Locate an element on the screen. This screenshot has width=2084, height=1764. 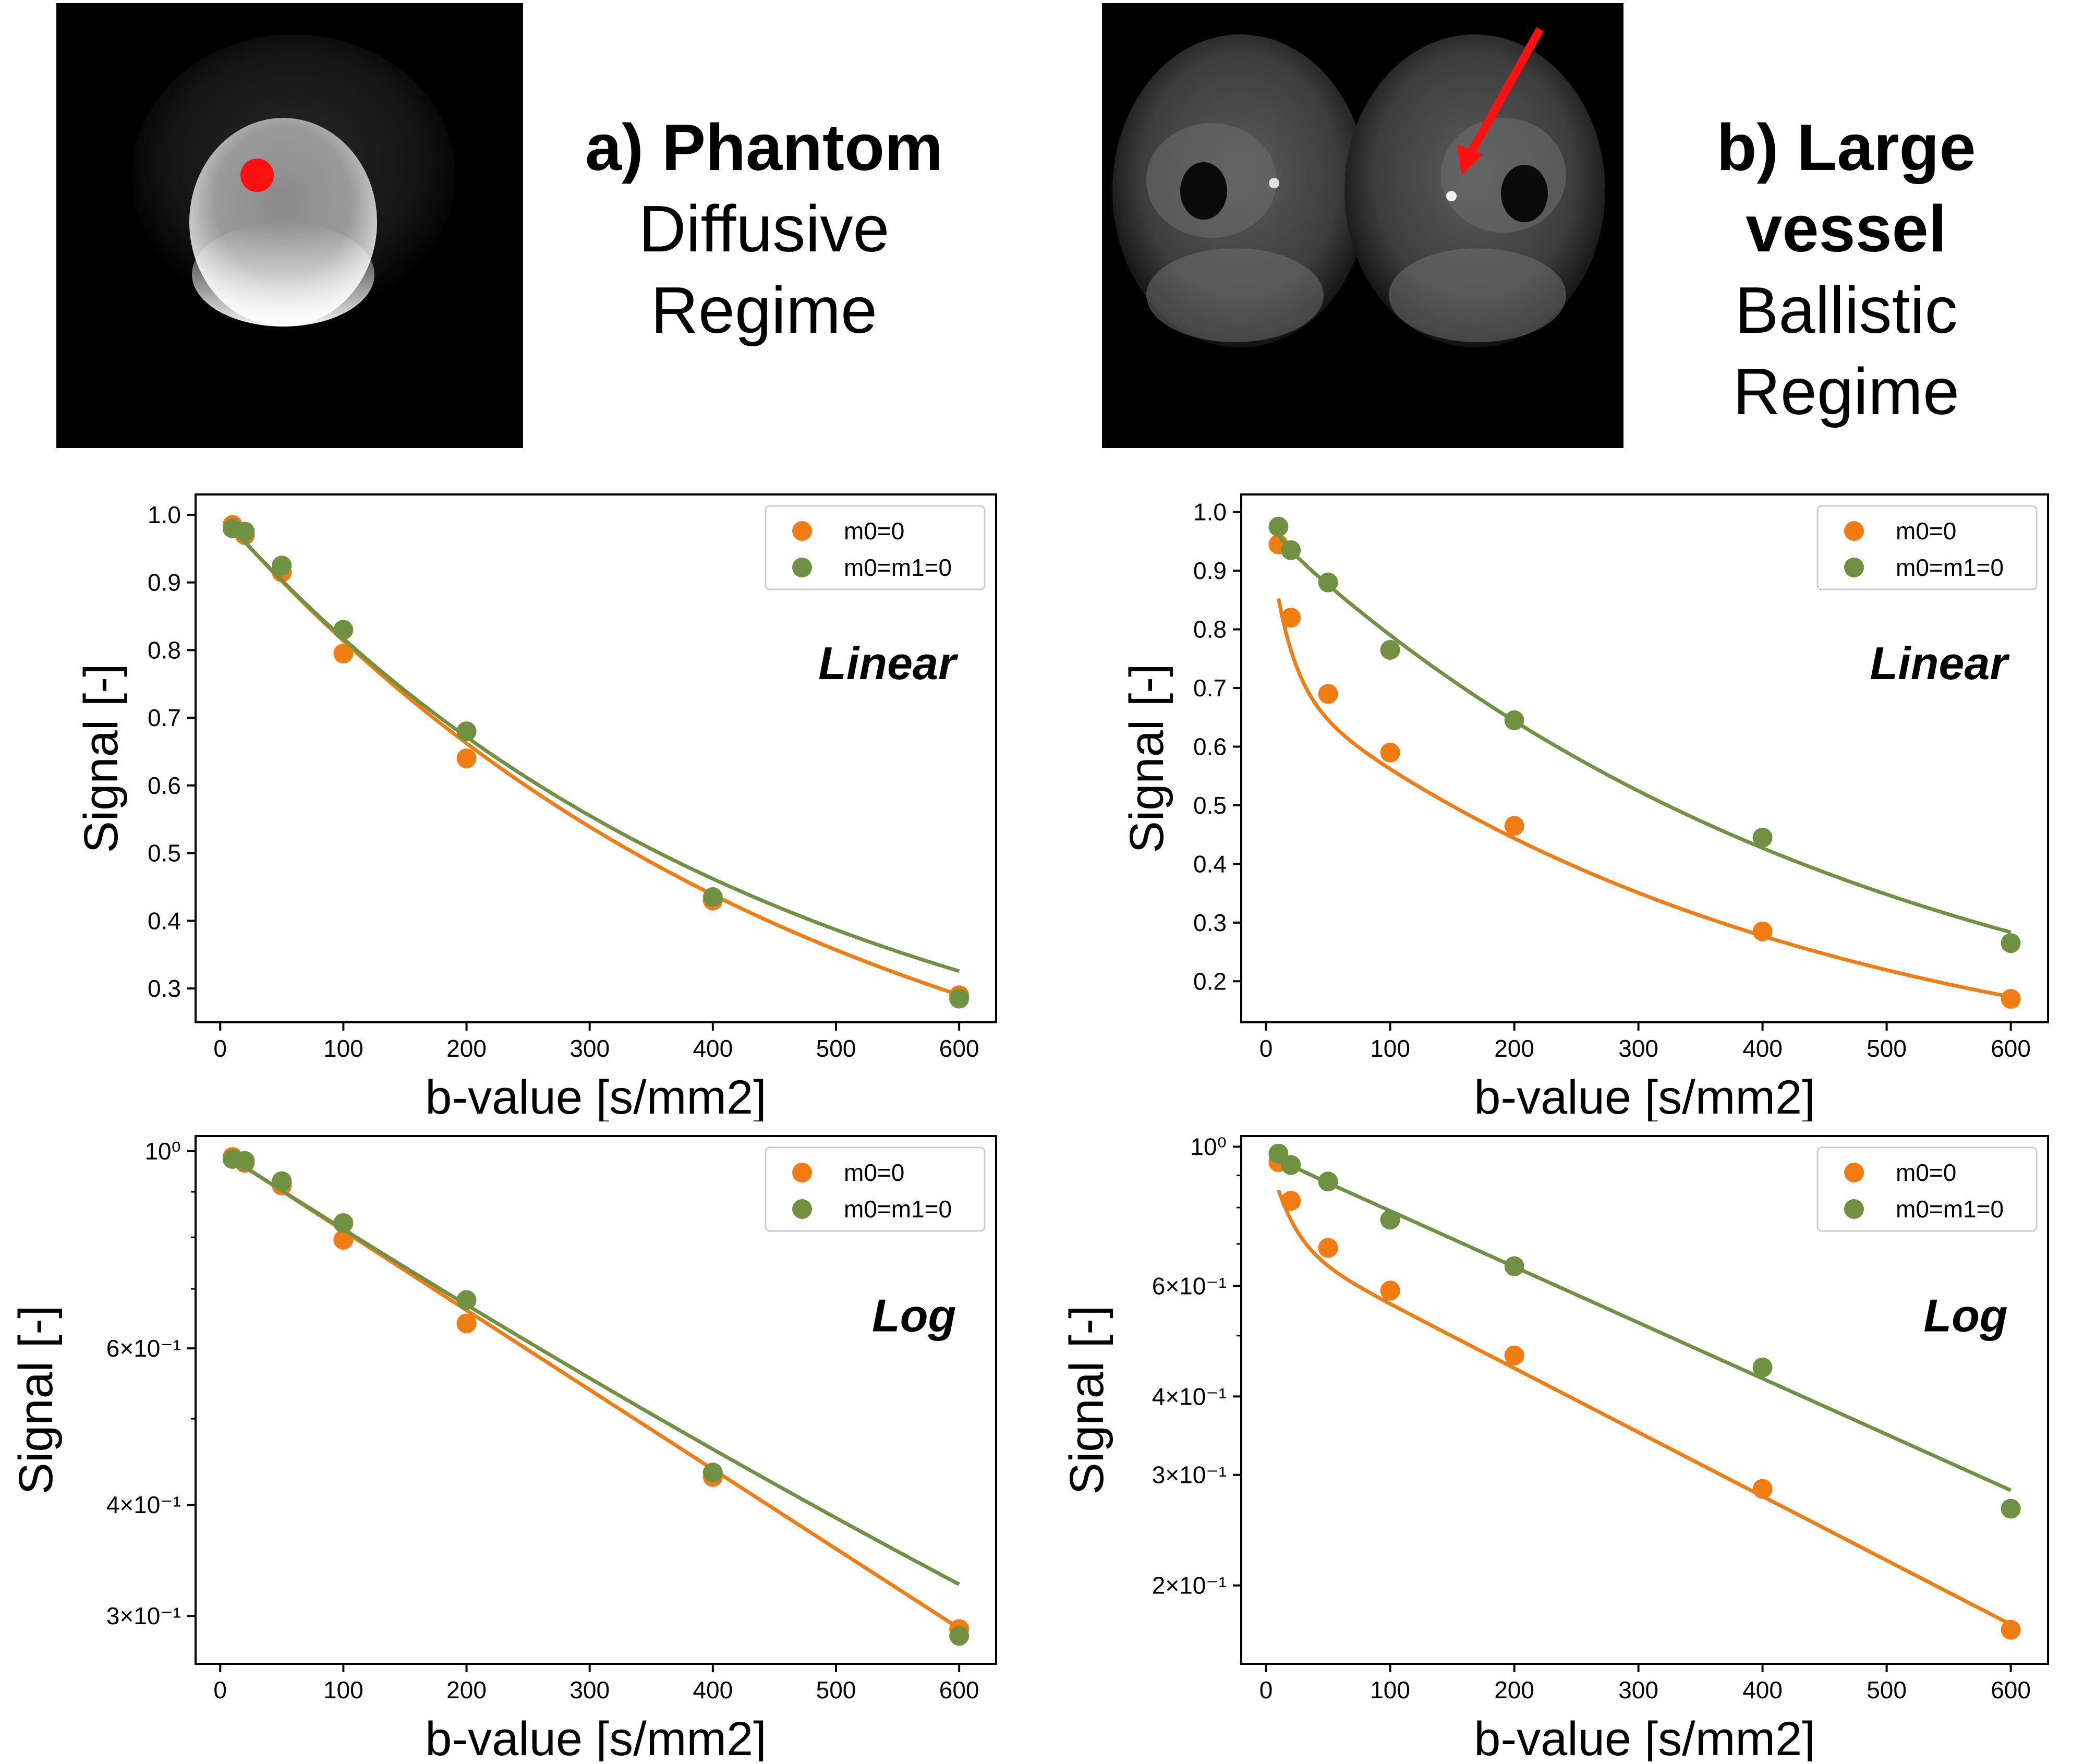
y-tick-label: 2×10⁻¹ is located at coordinates (1189, 1585).